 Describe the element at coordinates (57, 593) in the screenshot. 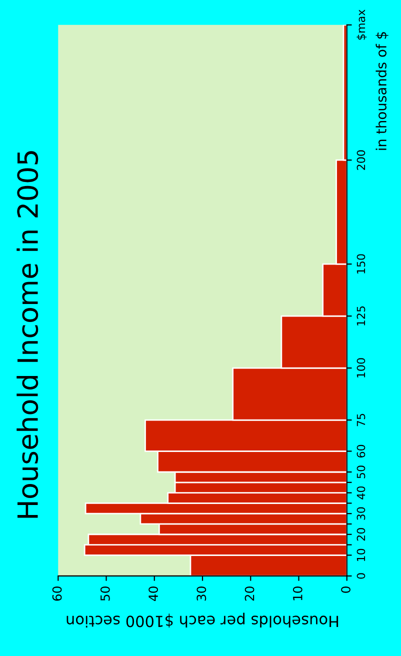

I see `x-tick-label: 60` at that location.